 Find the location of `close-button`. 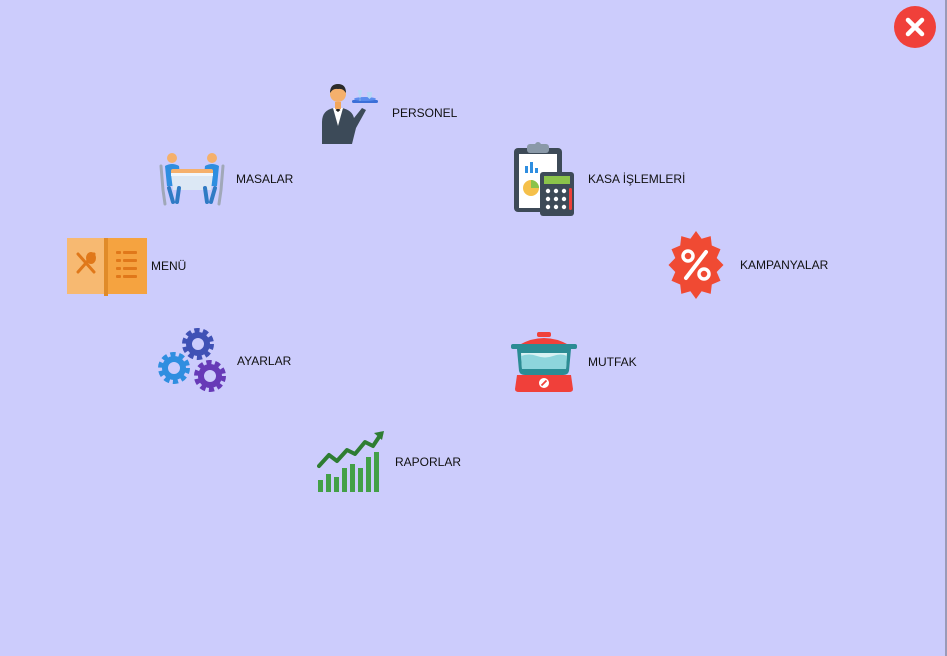

close-button is located at coordinates (915, 27).